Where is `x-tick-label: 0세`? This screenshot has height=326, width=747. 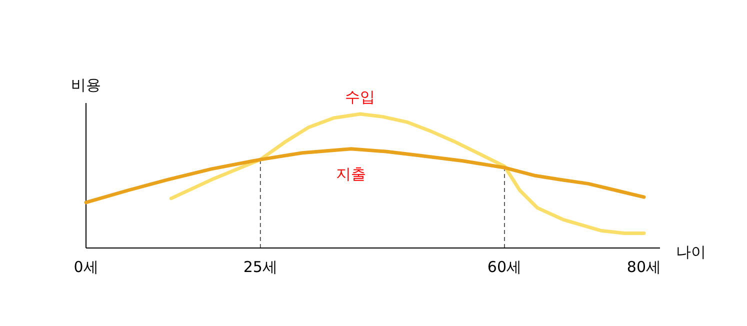 x-tick-label: 0세 is located at coordinates (86, 267).